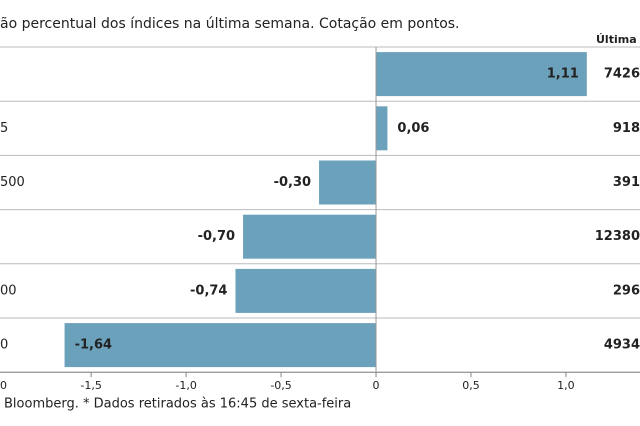 This screenshot has height=426, width=640. Describe the element at coordinates (626, 290) in the screenshot. I see `last-quote: 296` at that location.